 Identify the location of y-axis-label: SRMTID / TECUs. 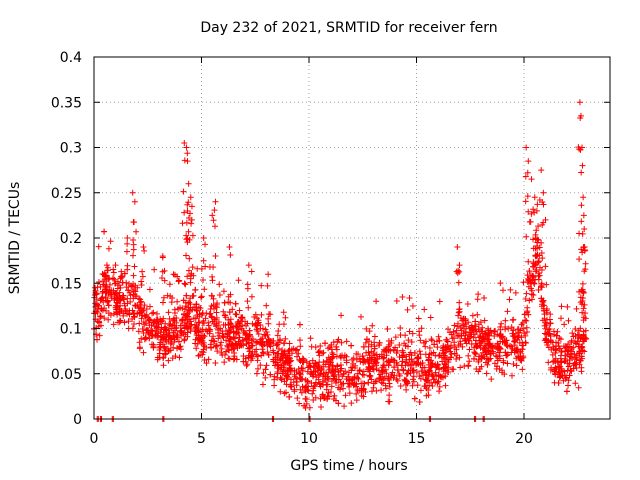
(15, 238).